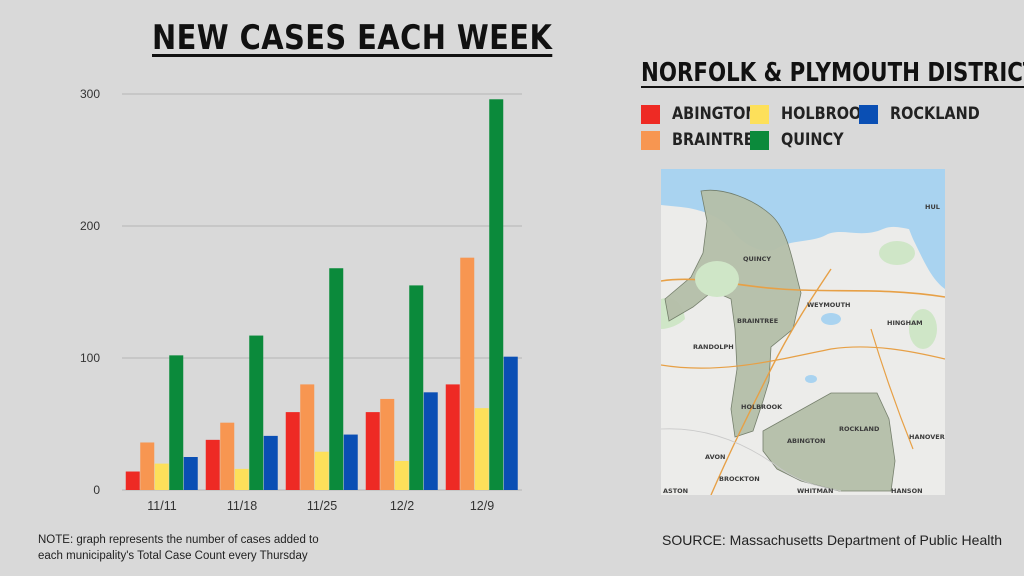 The width and height of the screenshot is (1024, 576). What do you see at coordinates (812, 140) in the screenshot?
I see `legend-label: QUINCY` at bounding box center [812, 140].